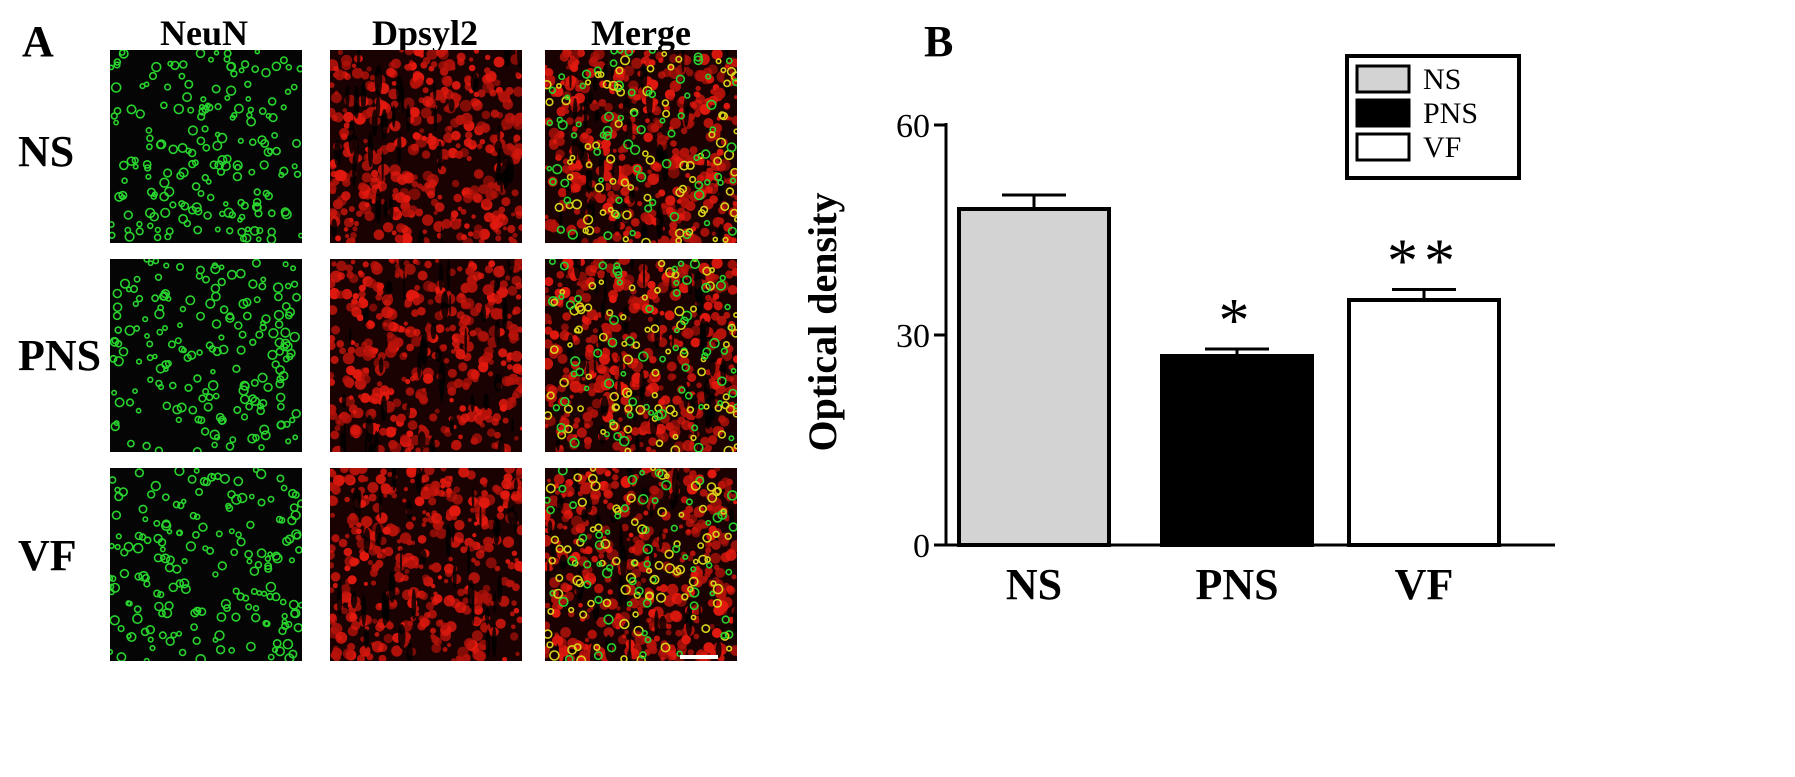  What do you see at coordinates (641, 33) in the screenshot?
I see `column-header-merge: Merge` at bounding box center [641, 33].